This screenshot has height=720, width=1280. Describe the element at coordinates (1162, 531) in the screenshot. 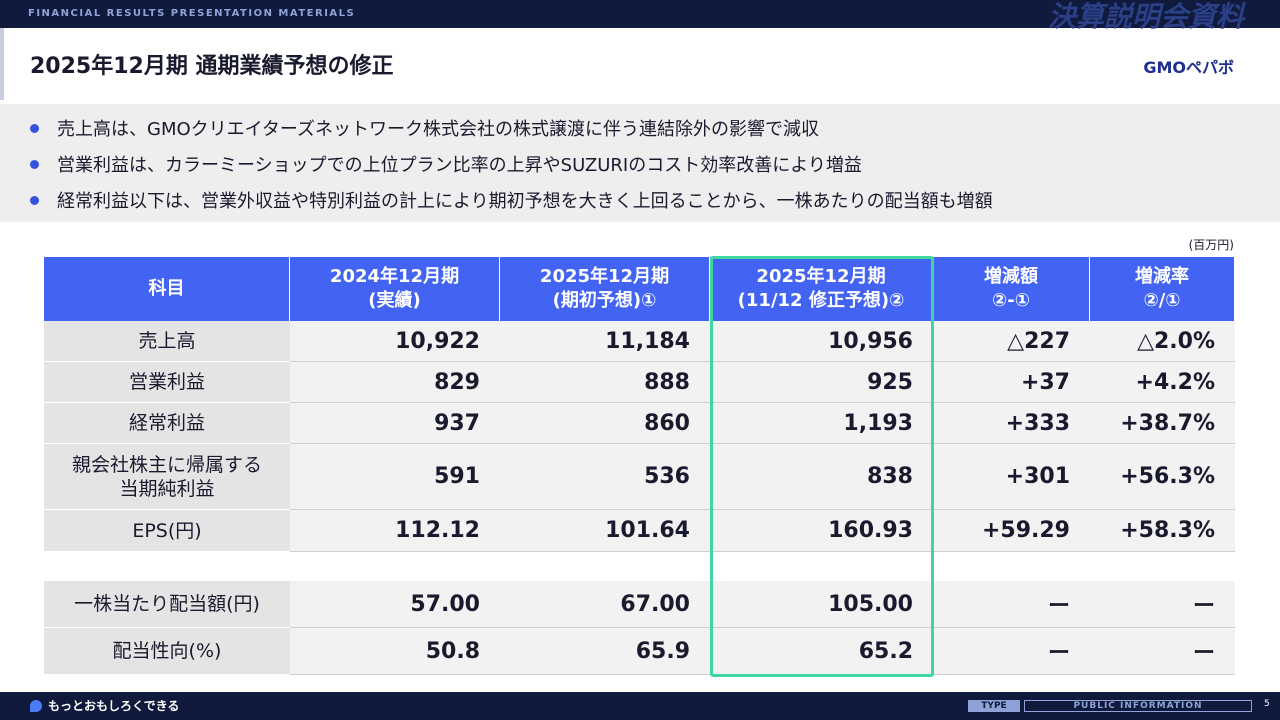

I see `data-cell: +58.3%` at that location.